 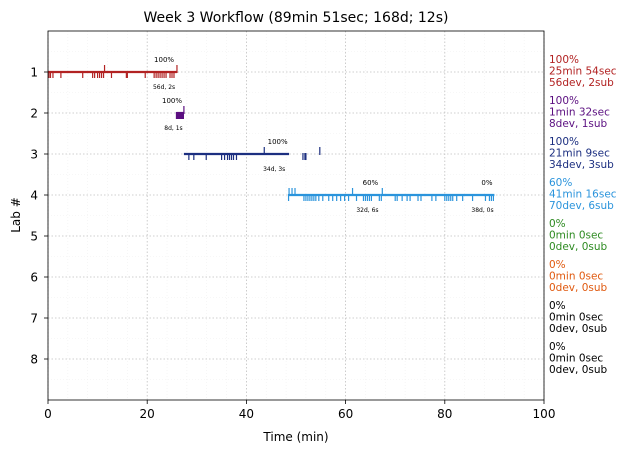 What do you see at coordinates (444, 414) in the screenshot?
I see `x-tick-label: 80` at bounding box center [444, 414].